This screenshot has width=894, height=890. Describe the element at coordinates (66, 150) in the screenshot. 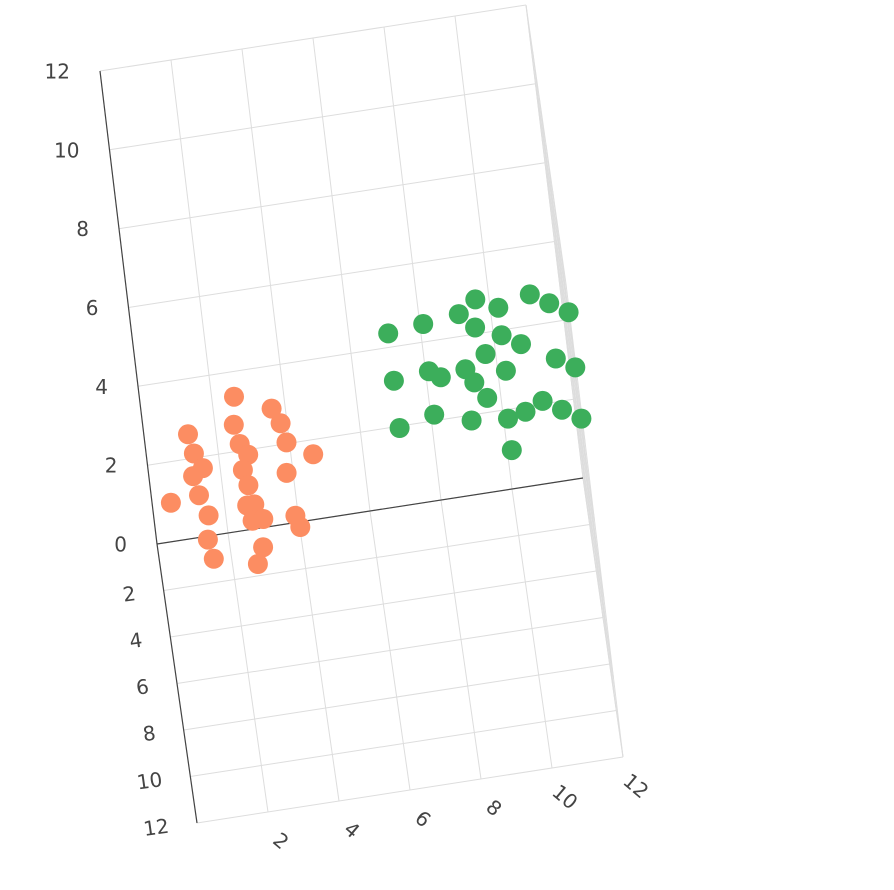

I see `z-tick-label: 10` at that location.